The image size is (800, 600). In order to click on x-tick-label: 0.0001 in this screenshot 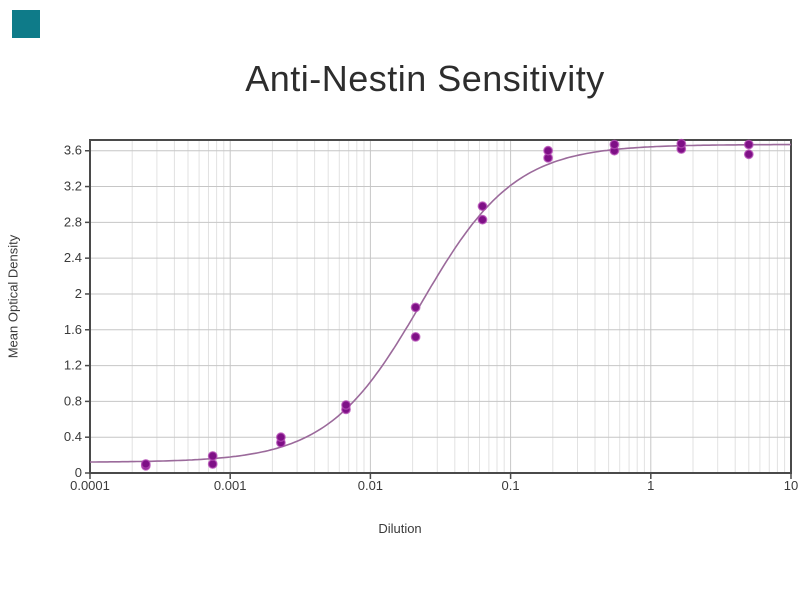, I will do `click(90, 485)`.